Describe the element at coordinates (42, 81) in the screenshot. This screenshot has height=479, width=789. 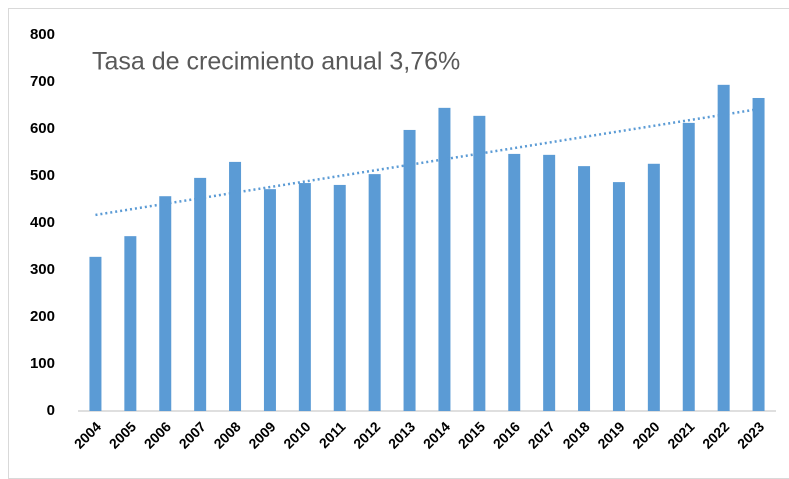
I see `y-tick-label: 700` at that location.